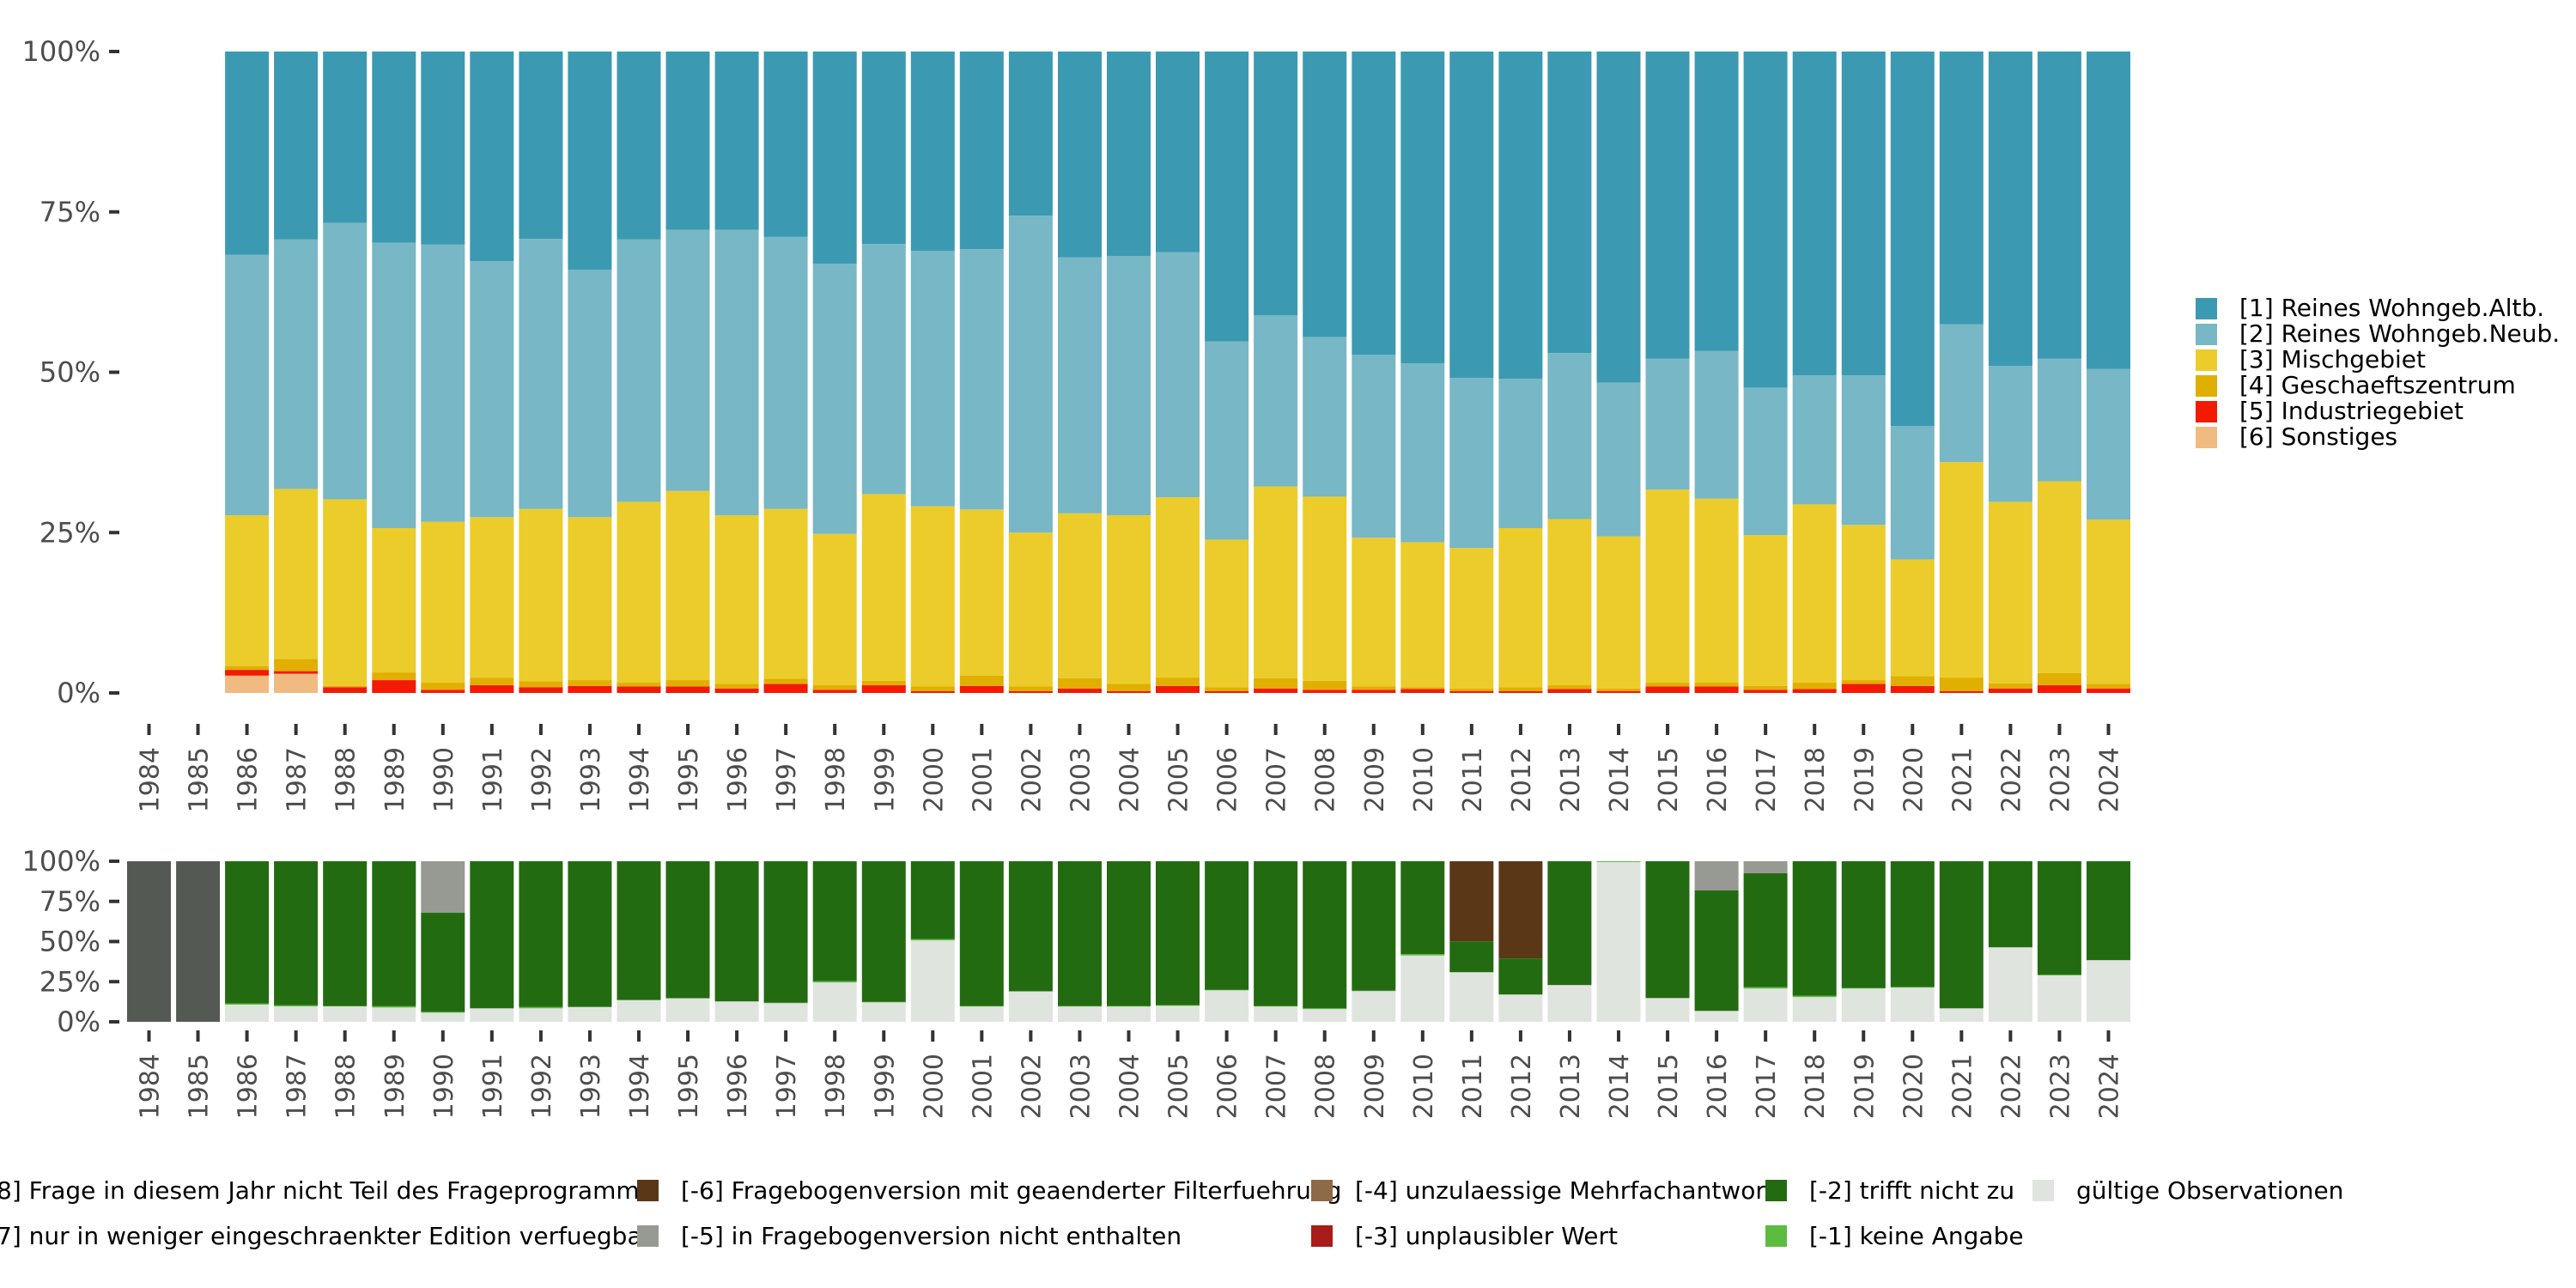  I want to click on bar-1997, so click(786, 372).